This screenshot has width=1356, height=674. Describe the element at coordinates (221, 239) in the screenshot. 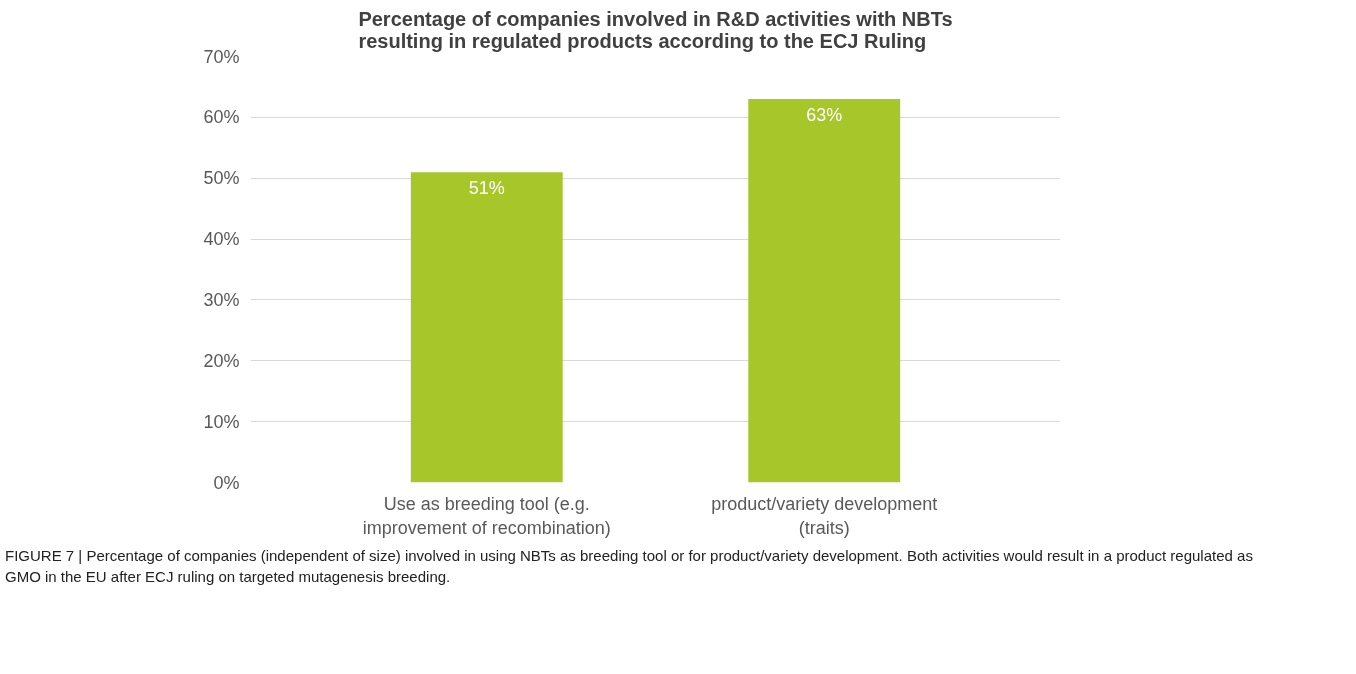

I see `y-tick-label: 40%` at that location.